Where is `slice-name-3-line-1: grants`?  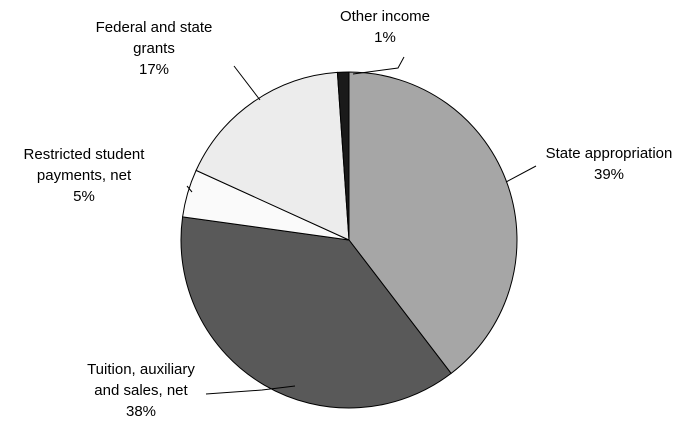 slice-name-3-line-1: grants is located at coordinates (154, 48).